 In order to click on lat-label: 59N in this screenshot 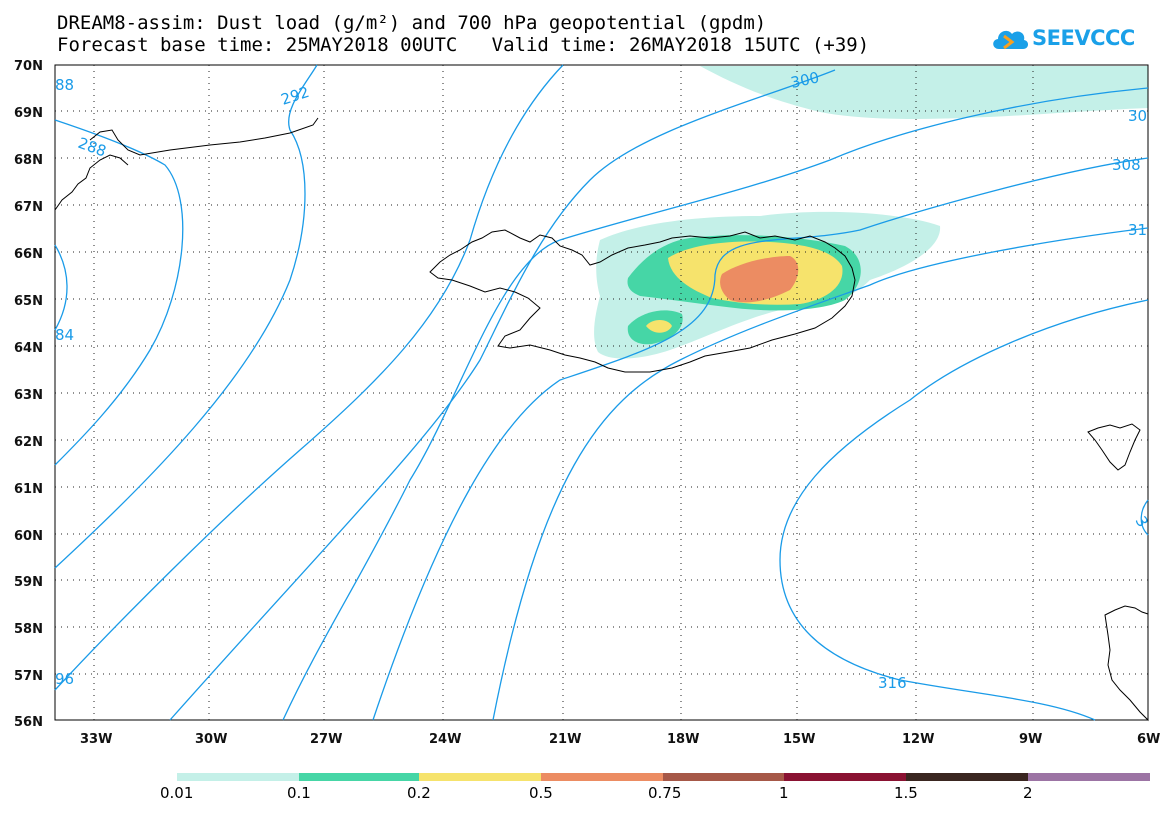, I will do `click(28, 582)`.